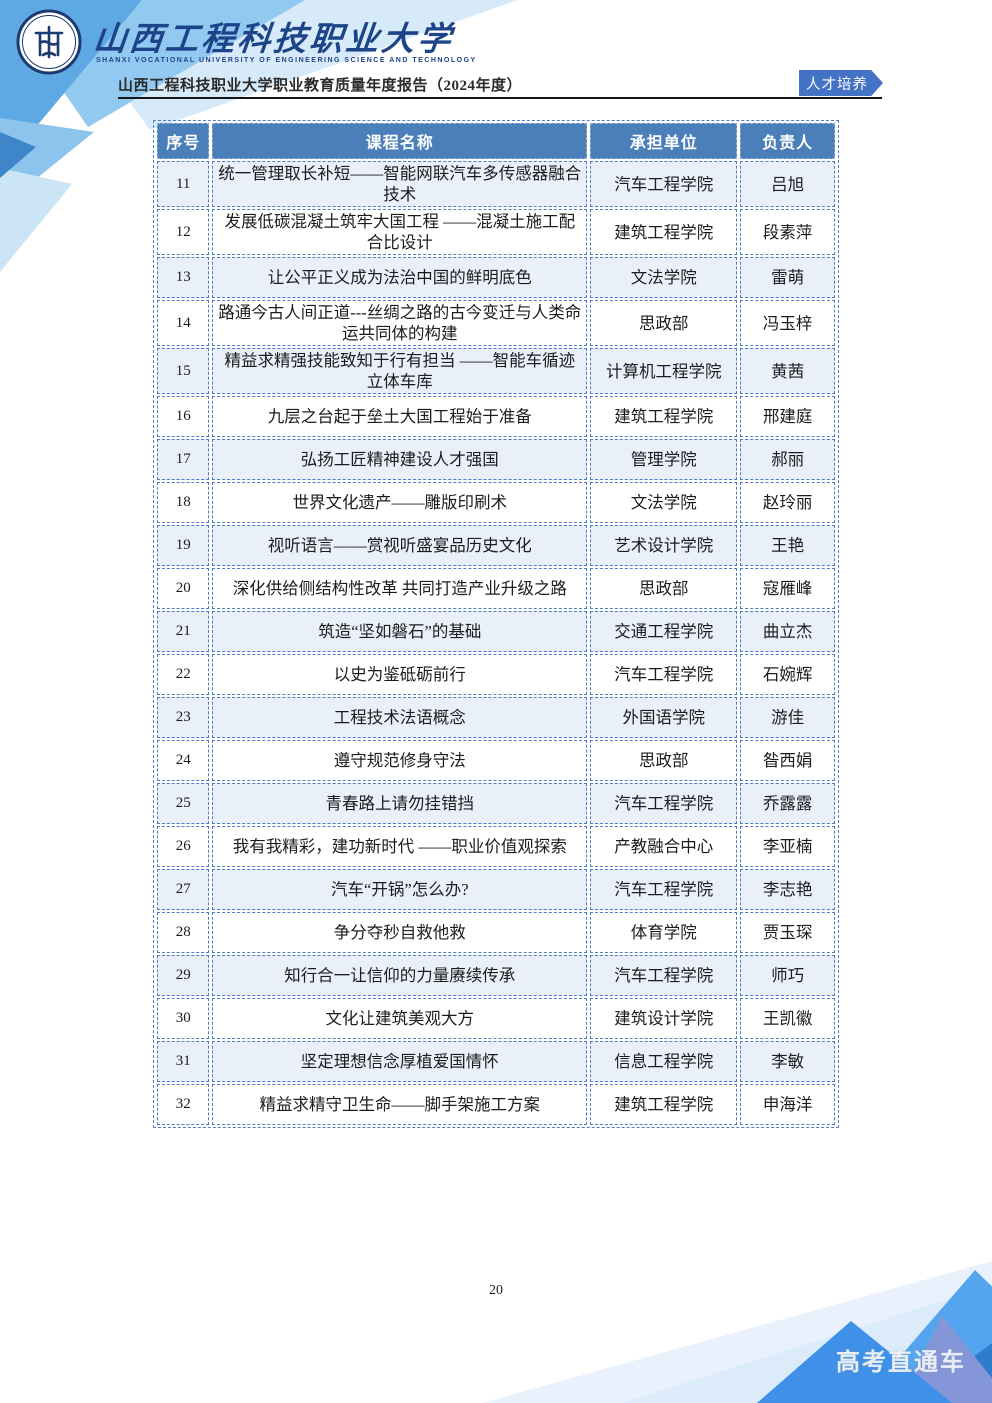 The height and width of the screenshot is (1403, 992). Describe the element at coordinates (183, 502) in the screenshot. I see `row-number-cell: 18` at that location.